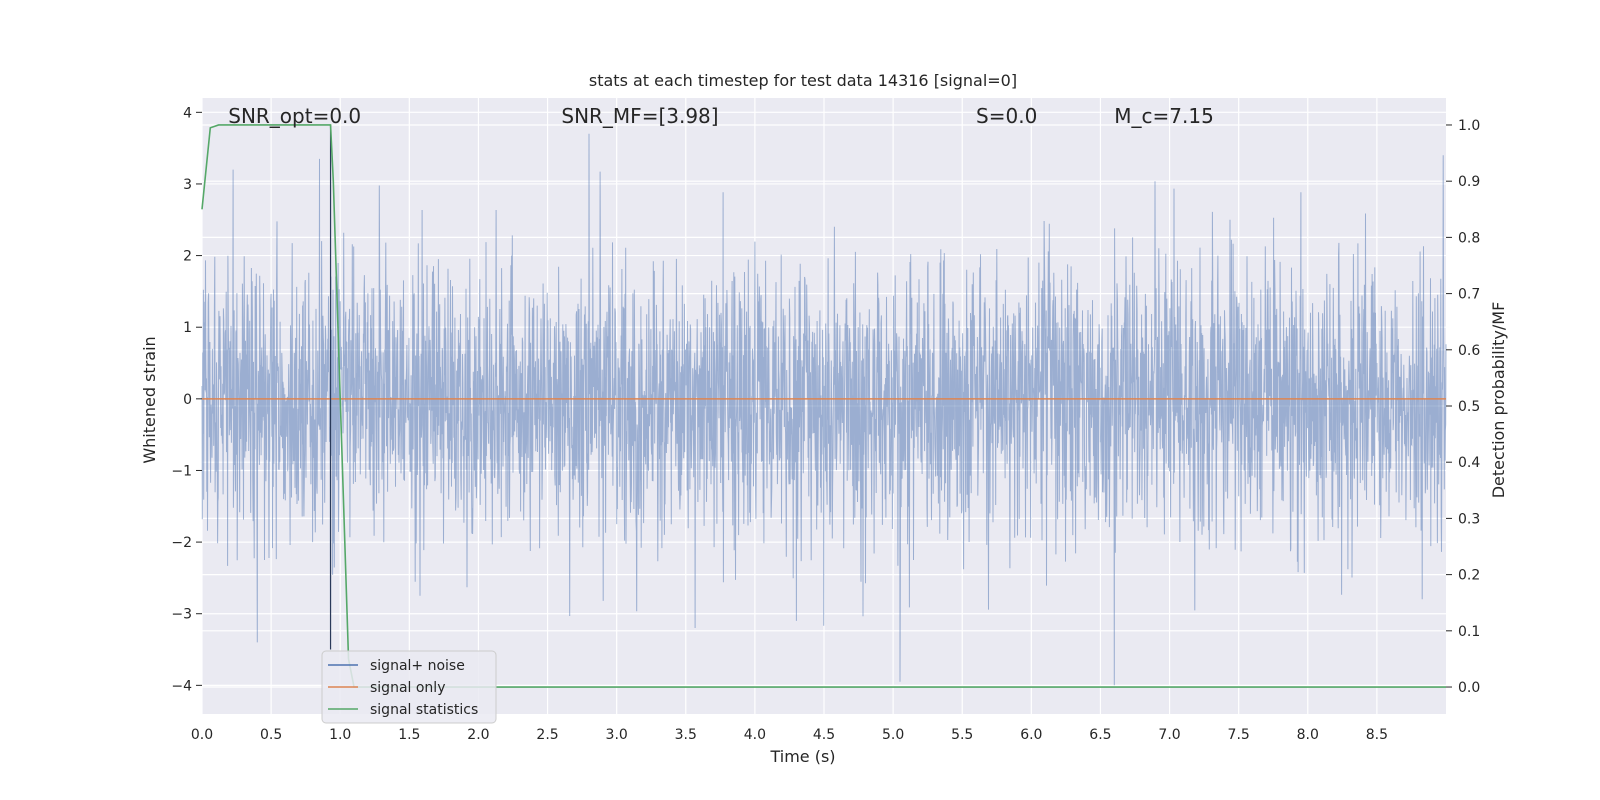  I want to click on y2-axis-ticks: 1.0 0.9 0.8 0.7 0.6 0.5 0.4 0.3 0.2 0.1 0.0, so click(1463, 407).